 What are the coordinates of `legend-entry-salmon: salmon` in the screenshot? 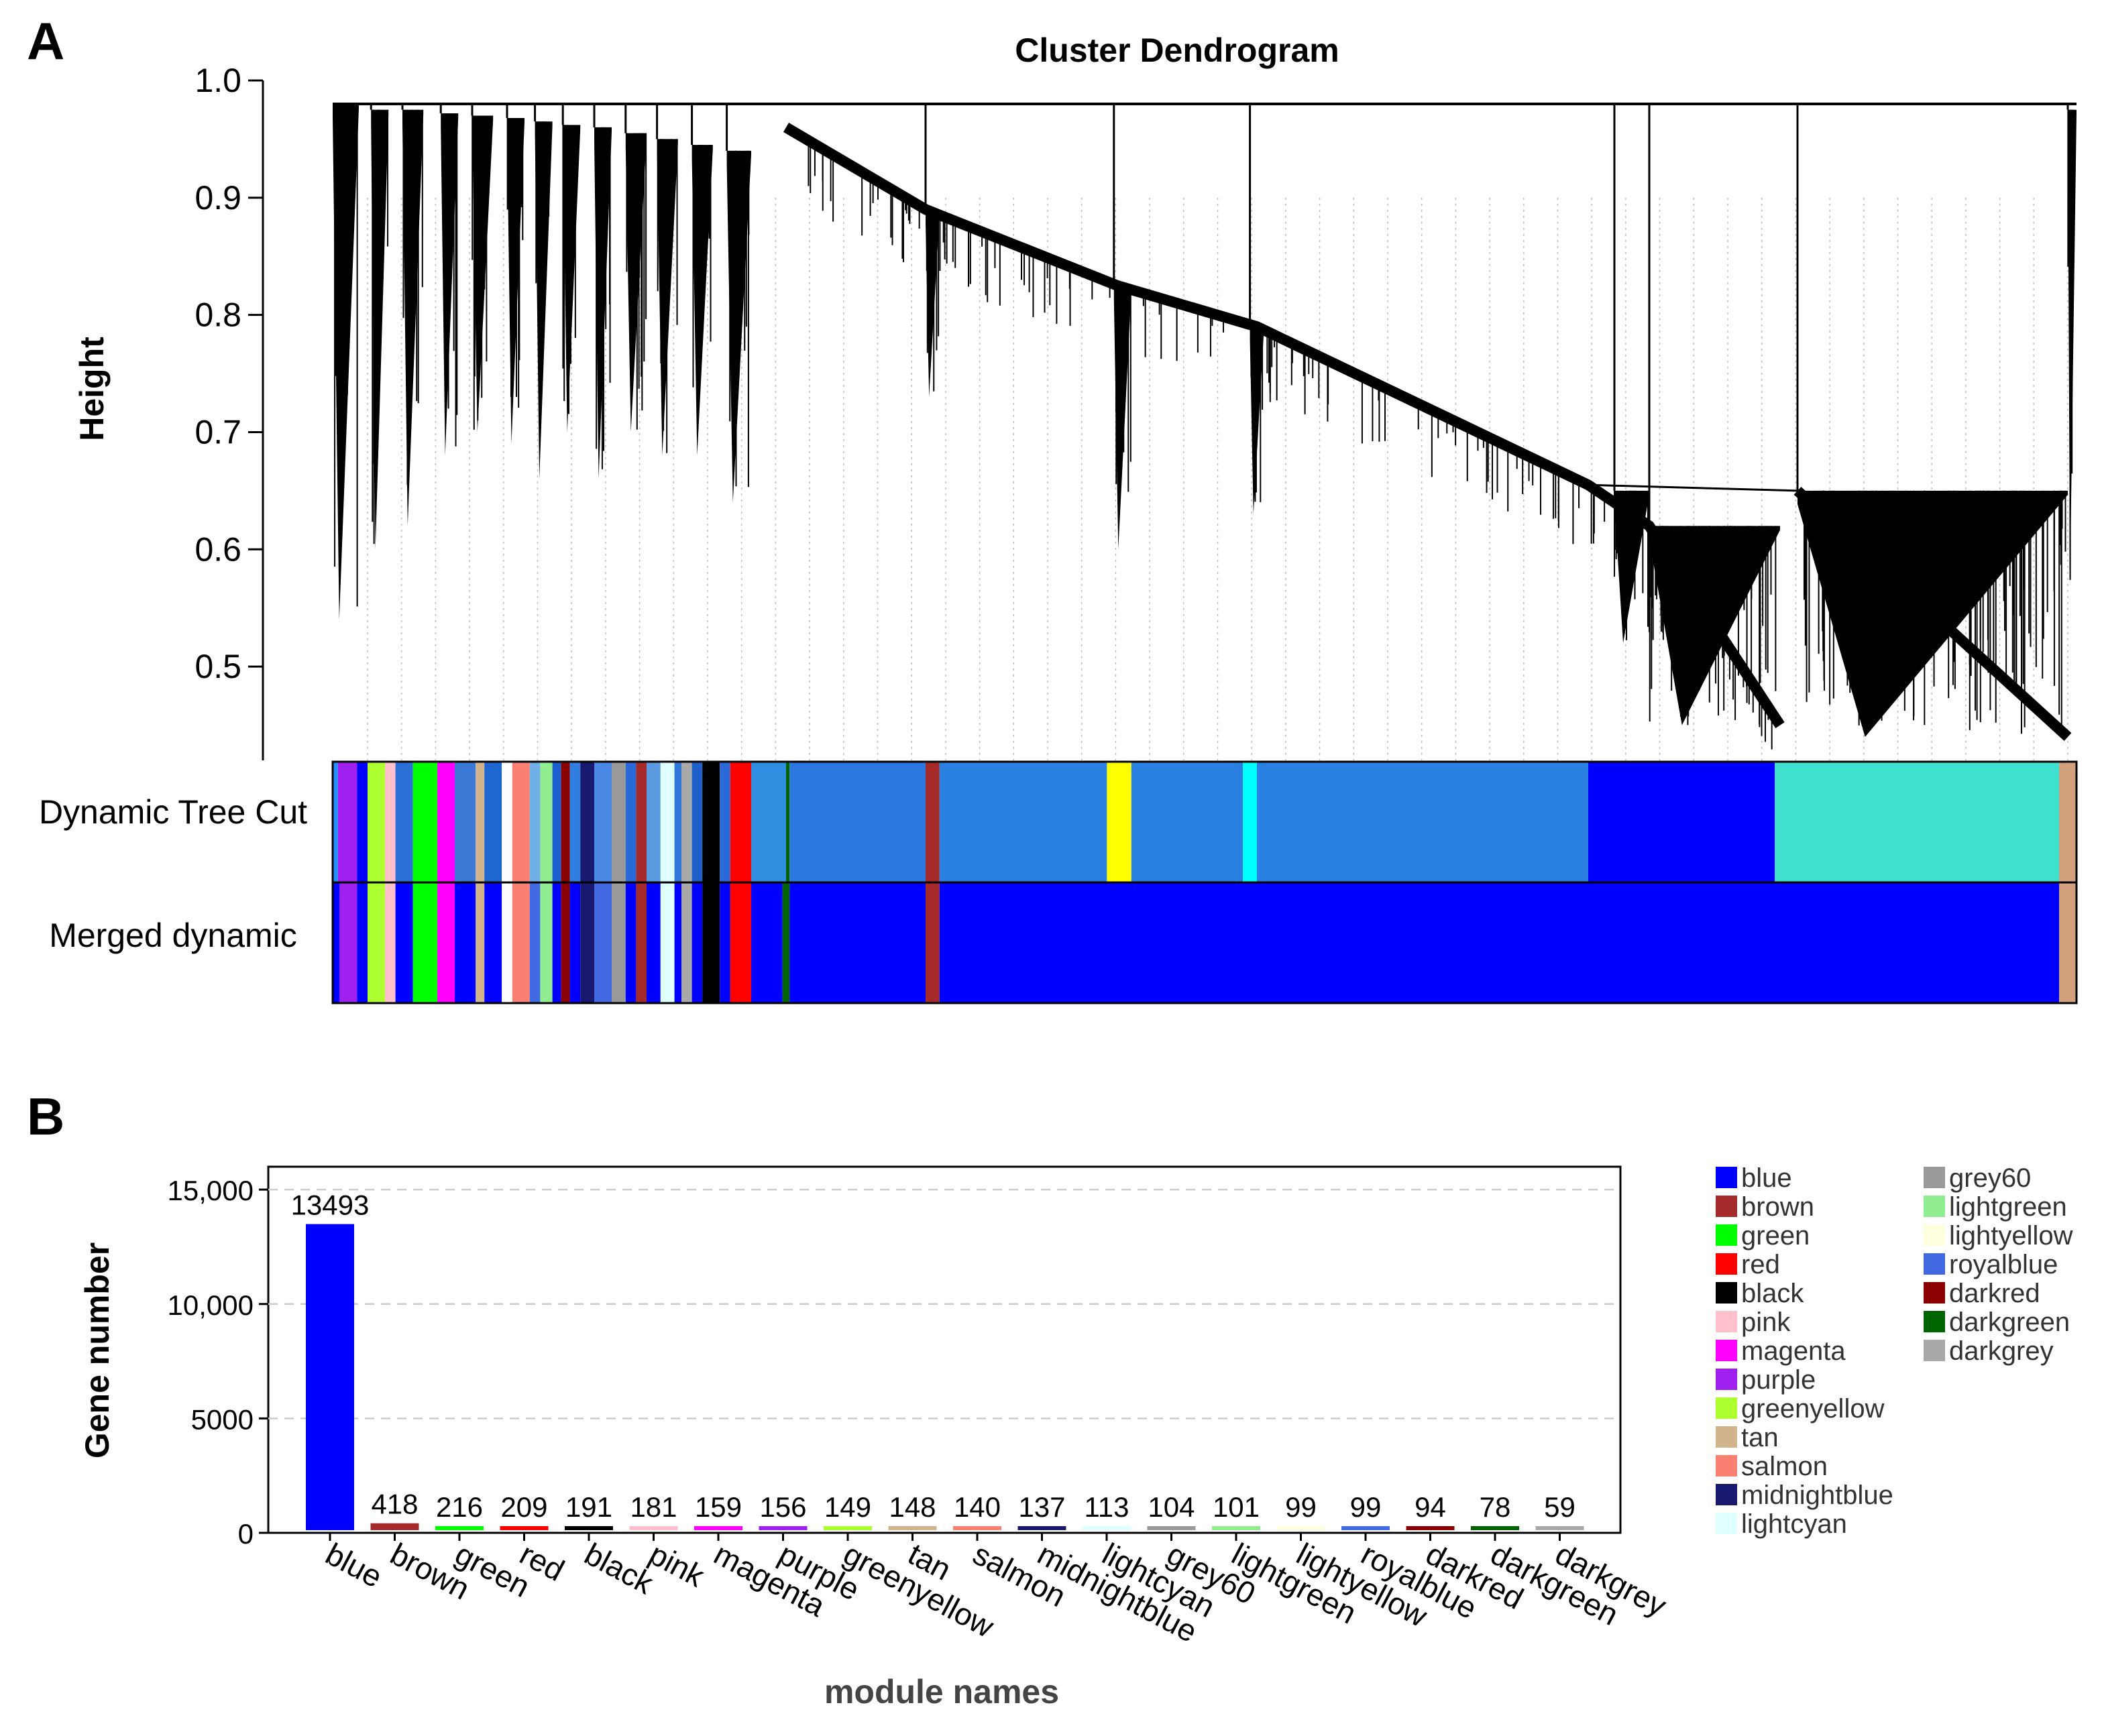 It's located at (1772, 1466).